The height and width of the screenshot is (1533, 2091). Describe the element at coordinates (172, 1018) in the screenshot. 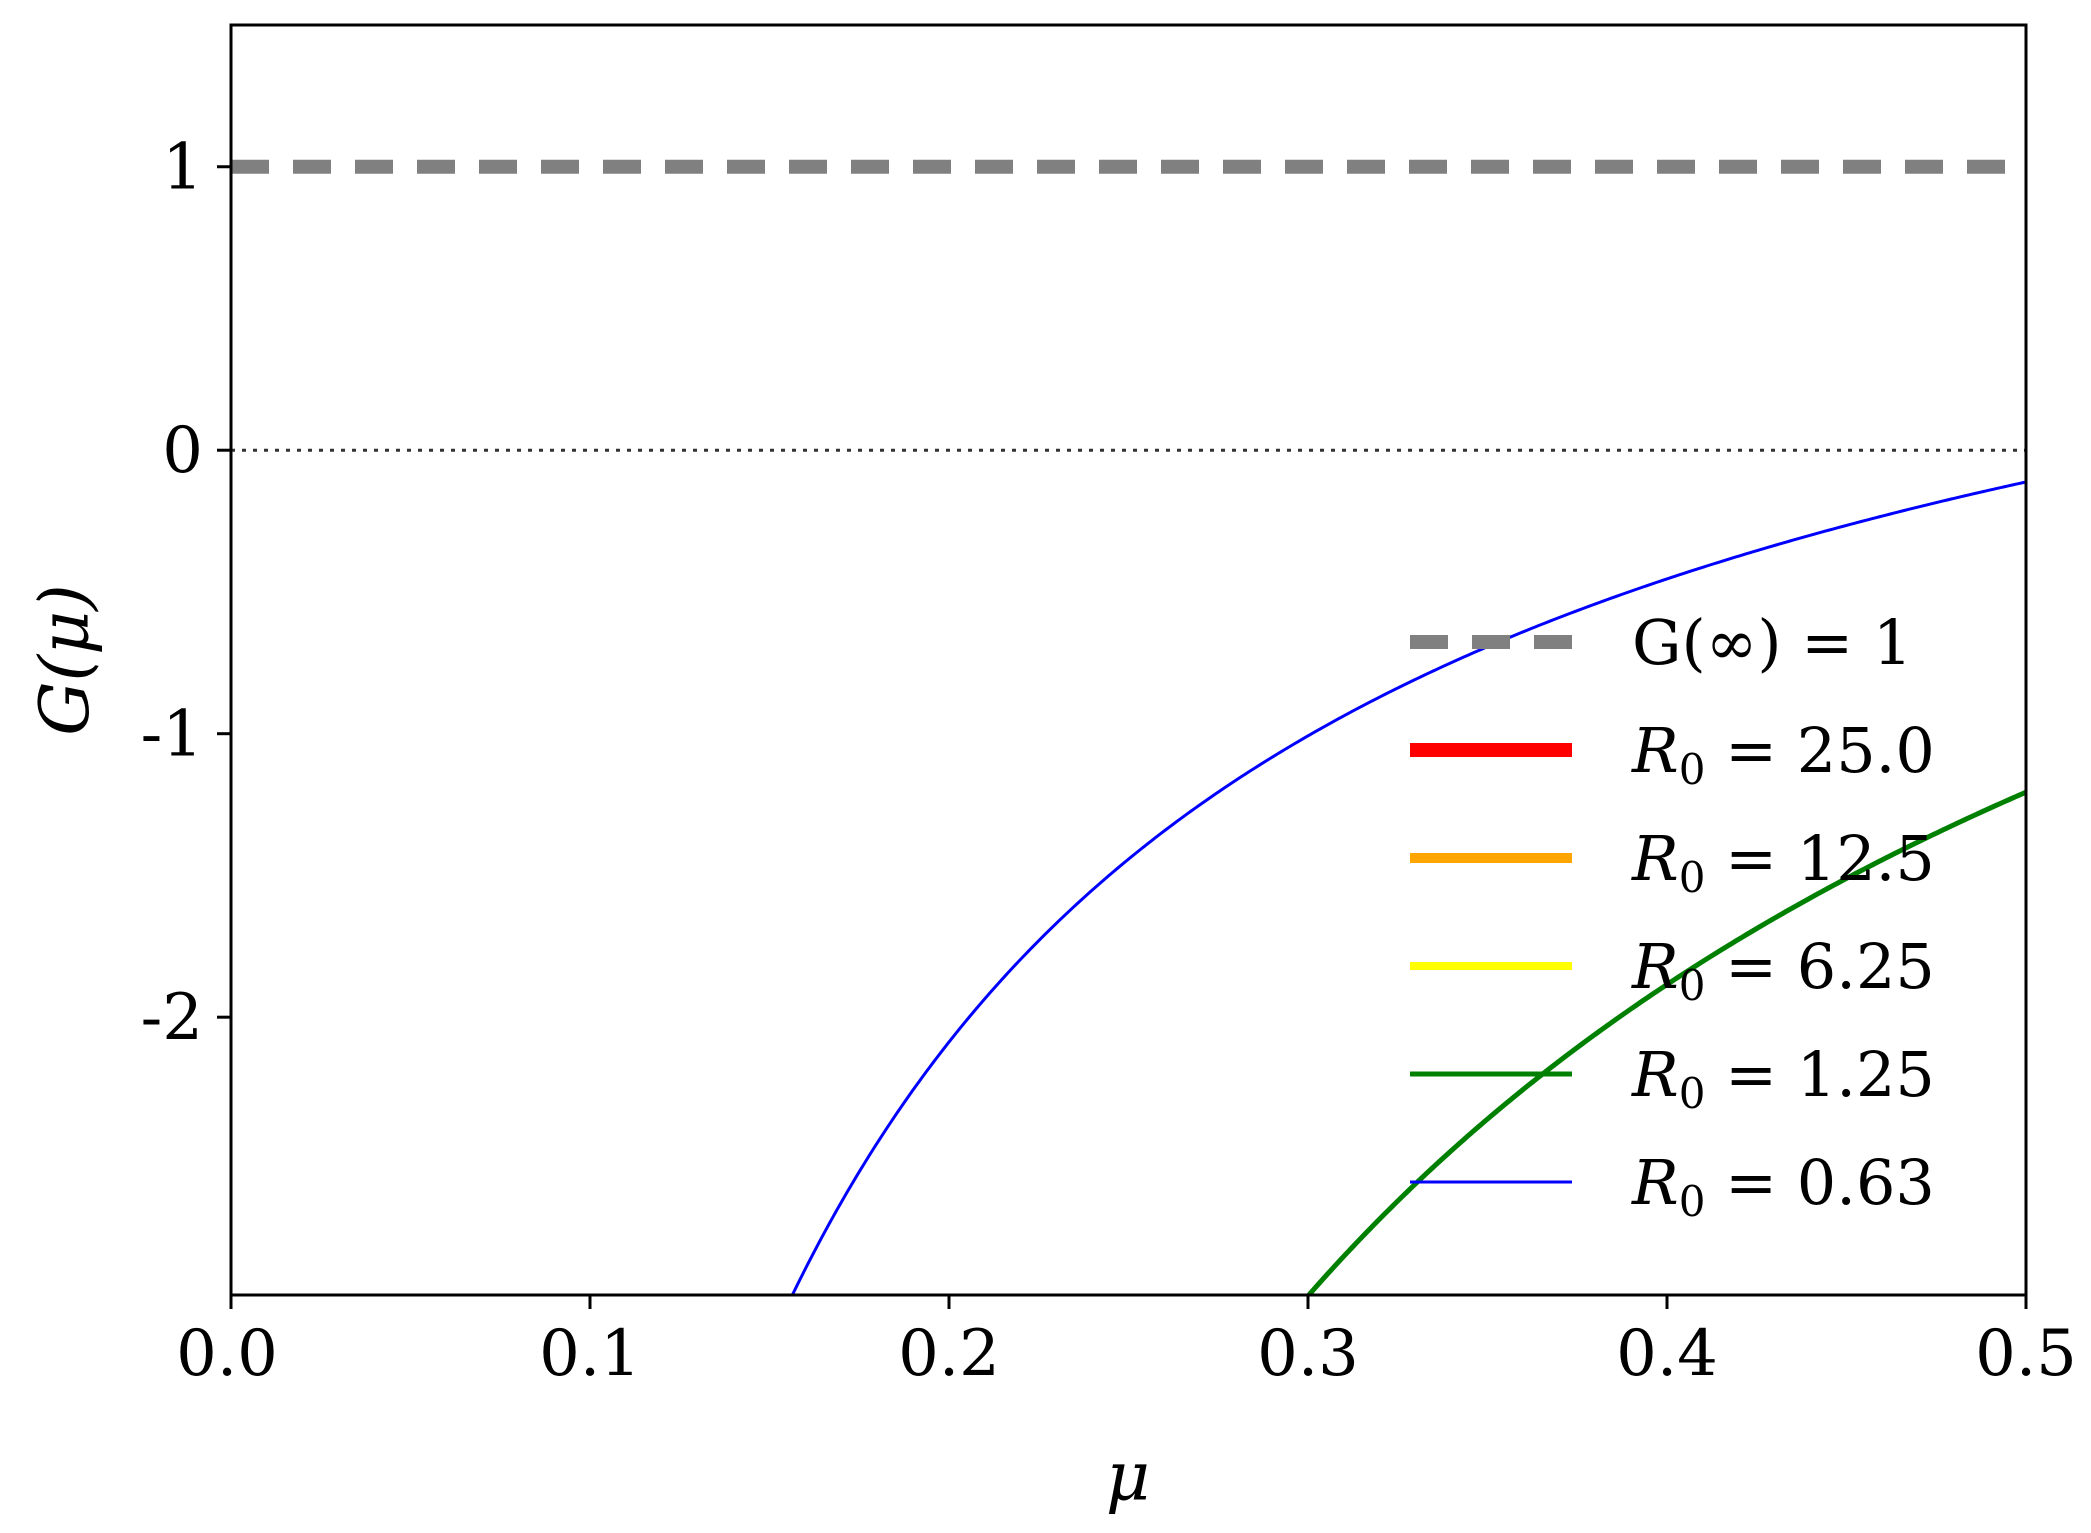

I see `y-tick-label: -2` at that location.